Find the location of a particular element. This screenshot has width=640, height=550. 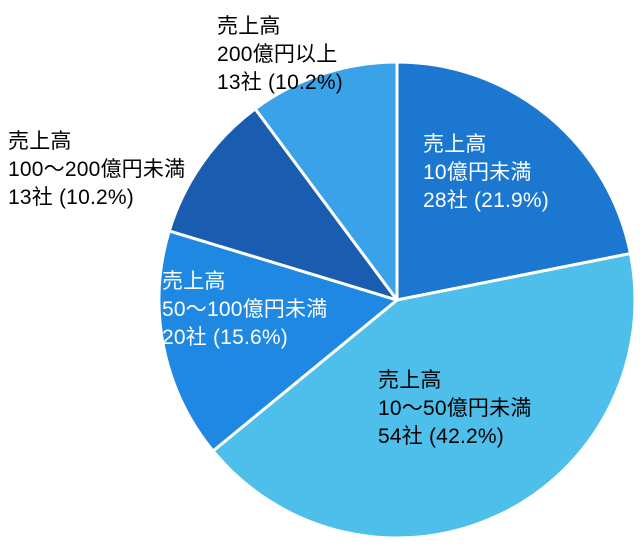

label-line: 28社 (21.9%) is located at coordinates (486, 200).